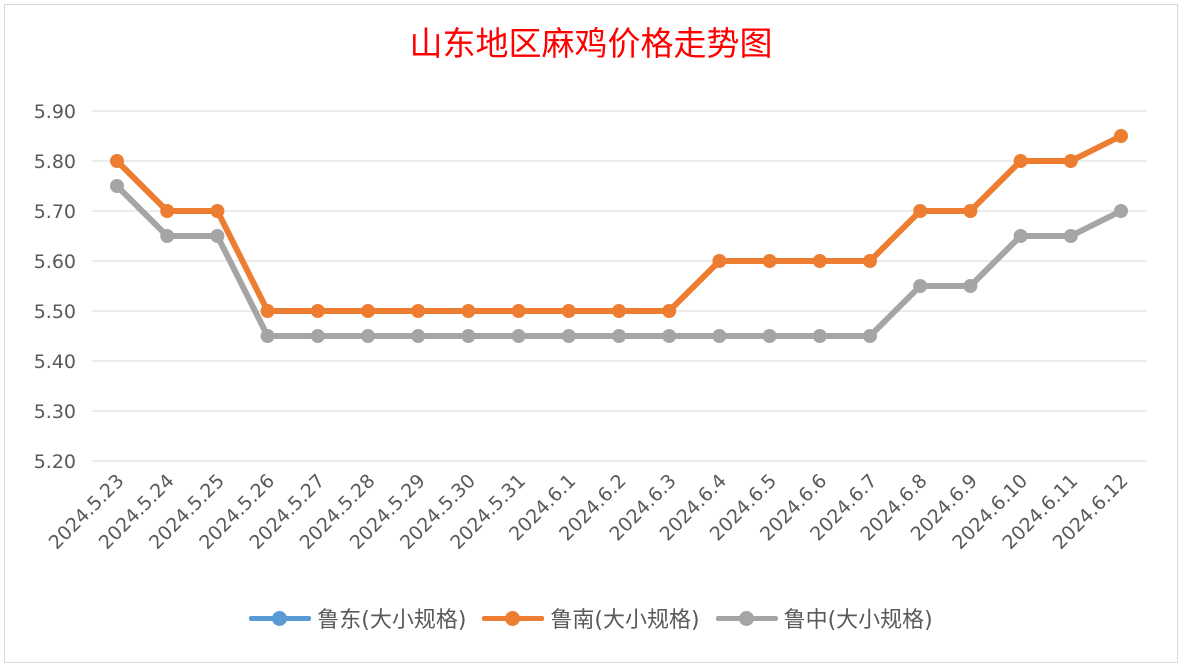 The width and height of the screenshot is (1182, 667). What do you see at coordinates (55, 212) in the screenshot?
I see `y-tick-label: 5.70` at bounding box center [55, 212].